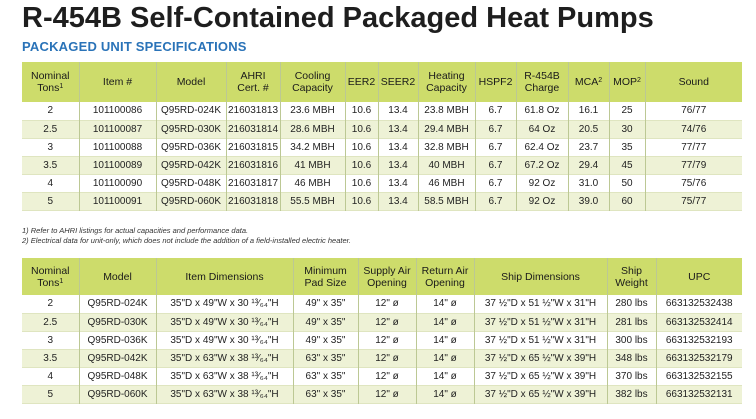  What do you see at coordinates (699, 340) in the screenshot?
I see `table-cell: 663132532193` at bounding box center [699, 340].